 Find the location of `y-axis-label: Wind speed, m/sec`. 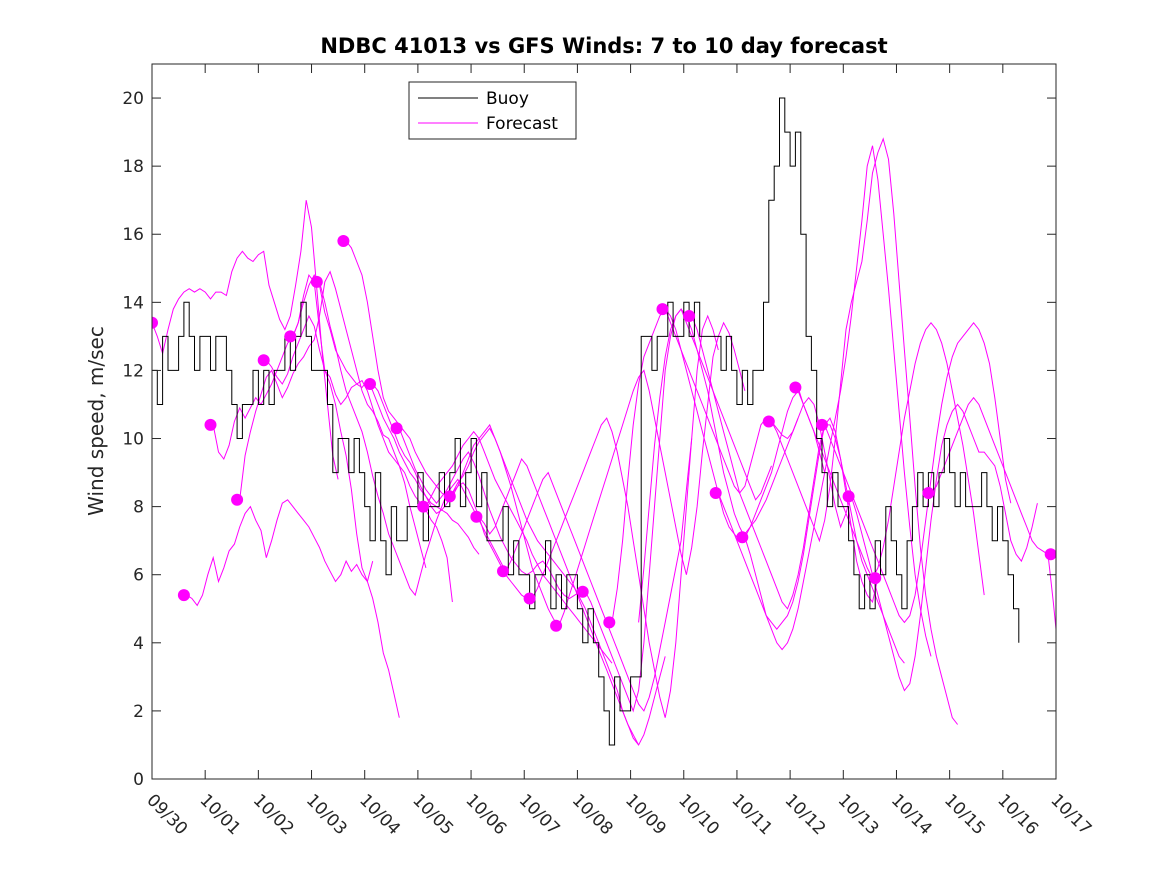

y-axis-label: Wind speed, m/sec is located at coordinates (96, 421).